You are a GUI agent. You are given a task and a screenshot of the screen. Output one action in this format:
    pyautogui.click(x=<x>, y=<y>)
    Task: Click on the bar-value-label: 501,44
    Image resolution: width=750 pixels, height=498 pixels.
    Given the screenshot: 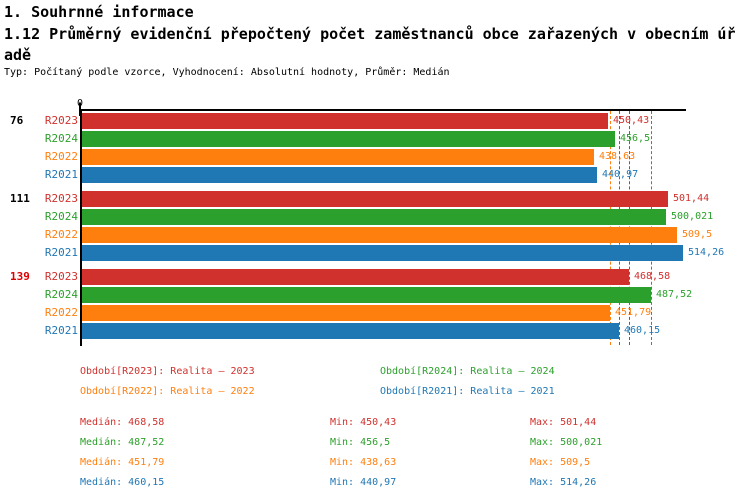 What is the action you would take?
    pyautogui.click(x=691, y=198)
    